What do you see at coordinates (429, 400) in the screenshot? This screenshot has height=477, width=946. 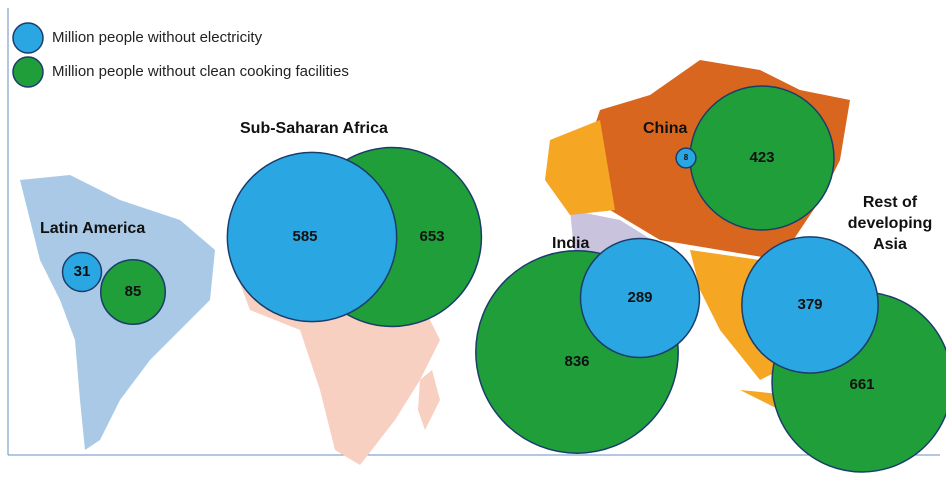 I see `madagascar` at bounding box center [429, 400].